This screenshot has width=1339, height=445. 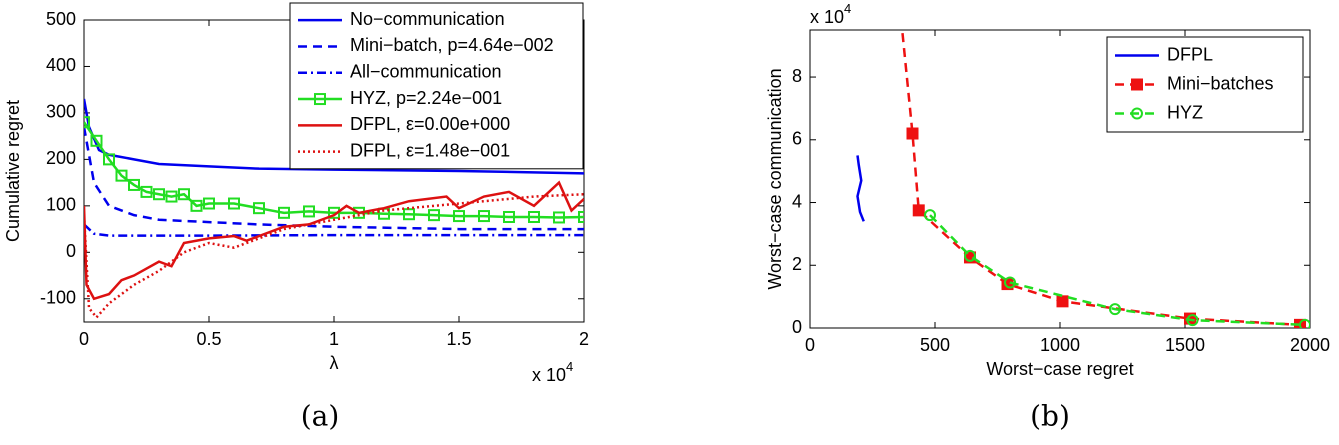 I want to click on x-tick-label: 1, so click(x=334, y=339).